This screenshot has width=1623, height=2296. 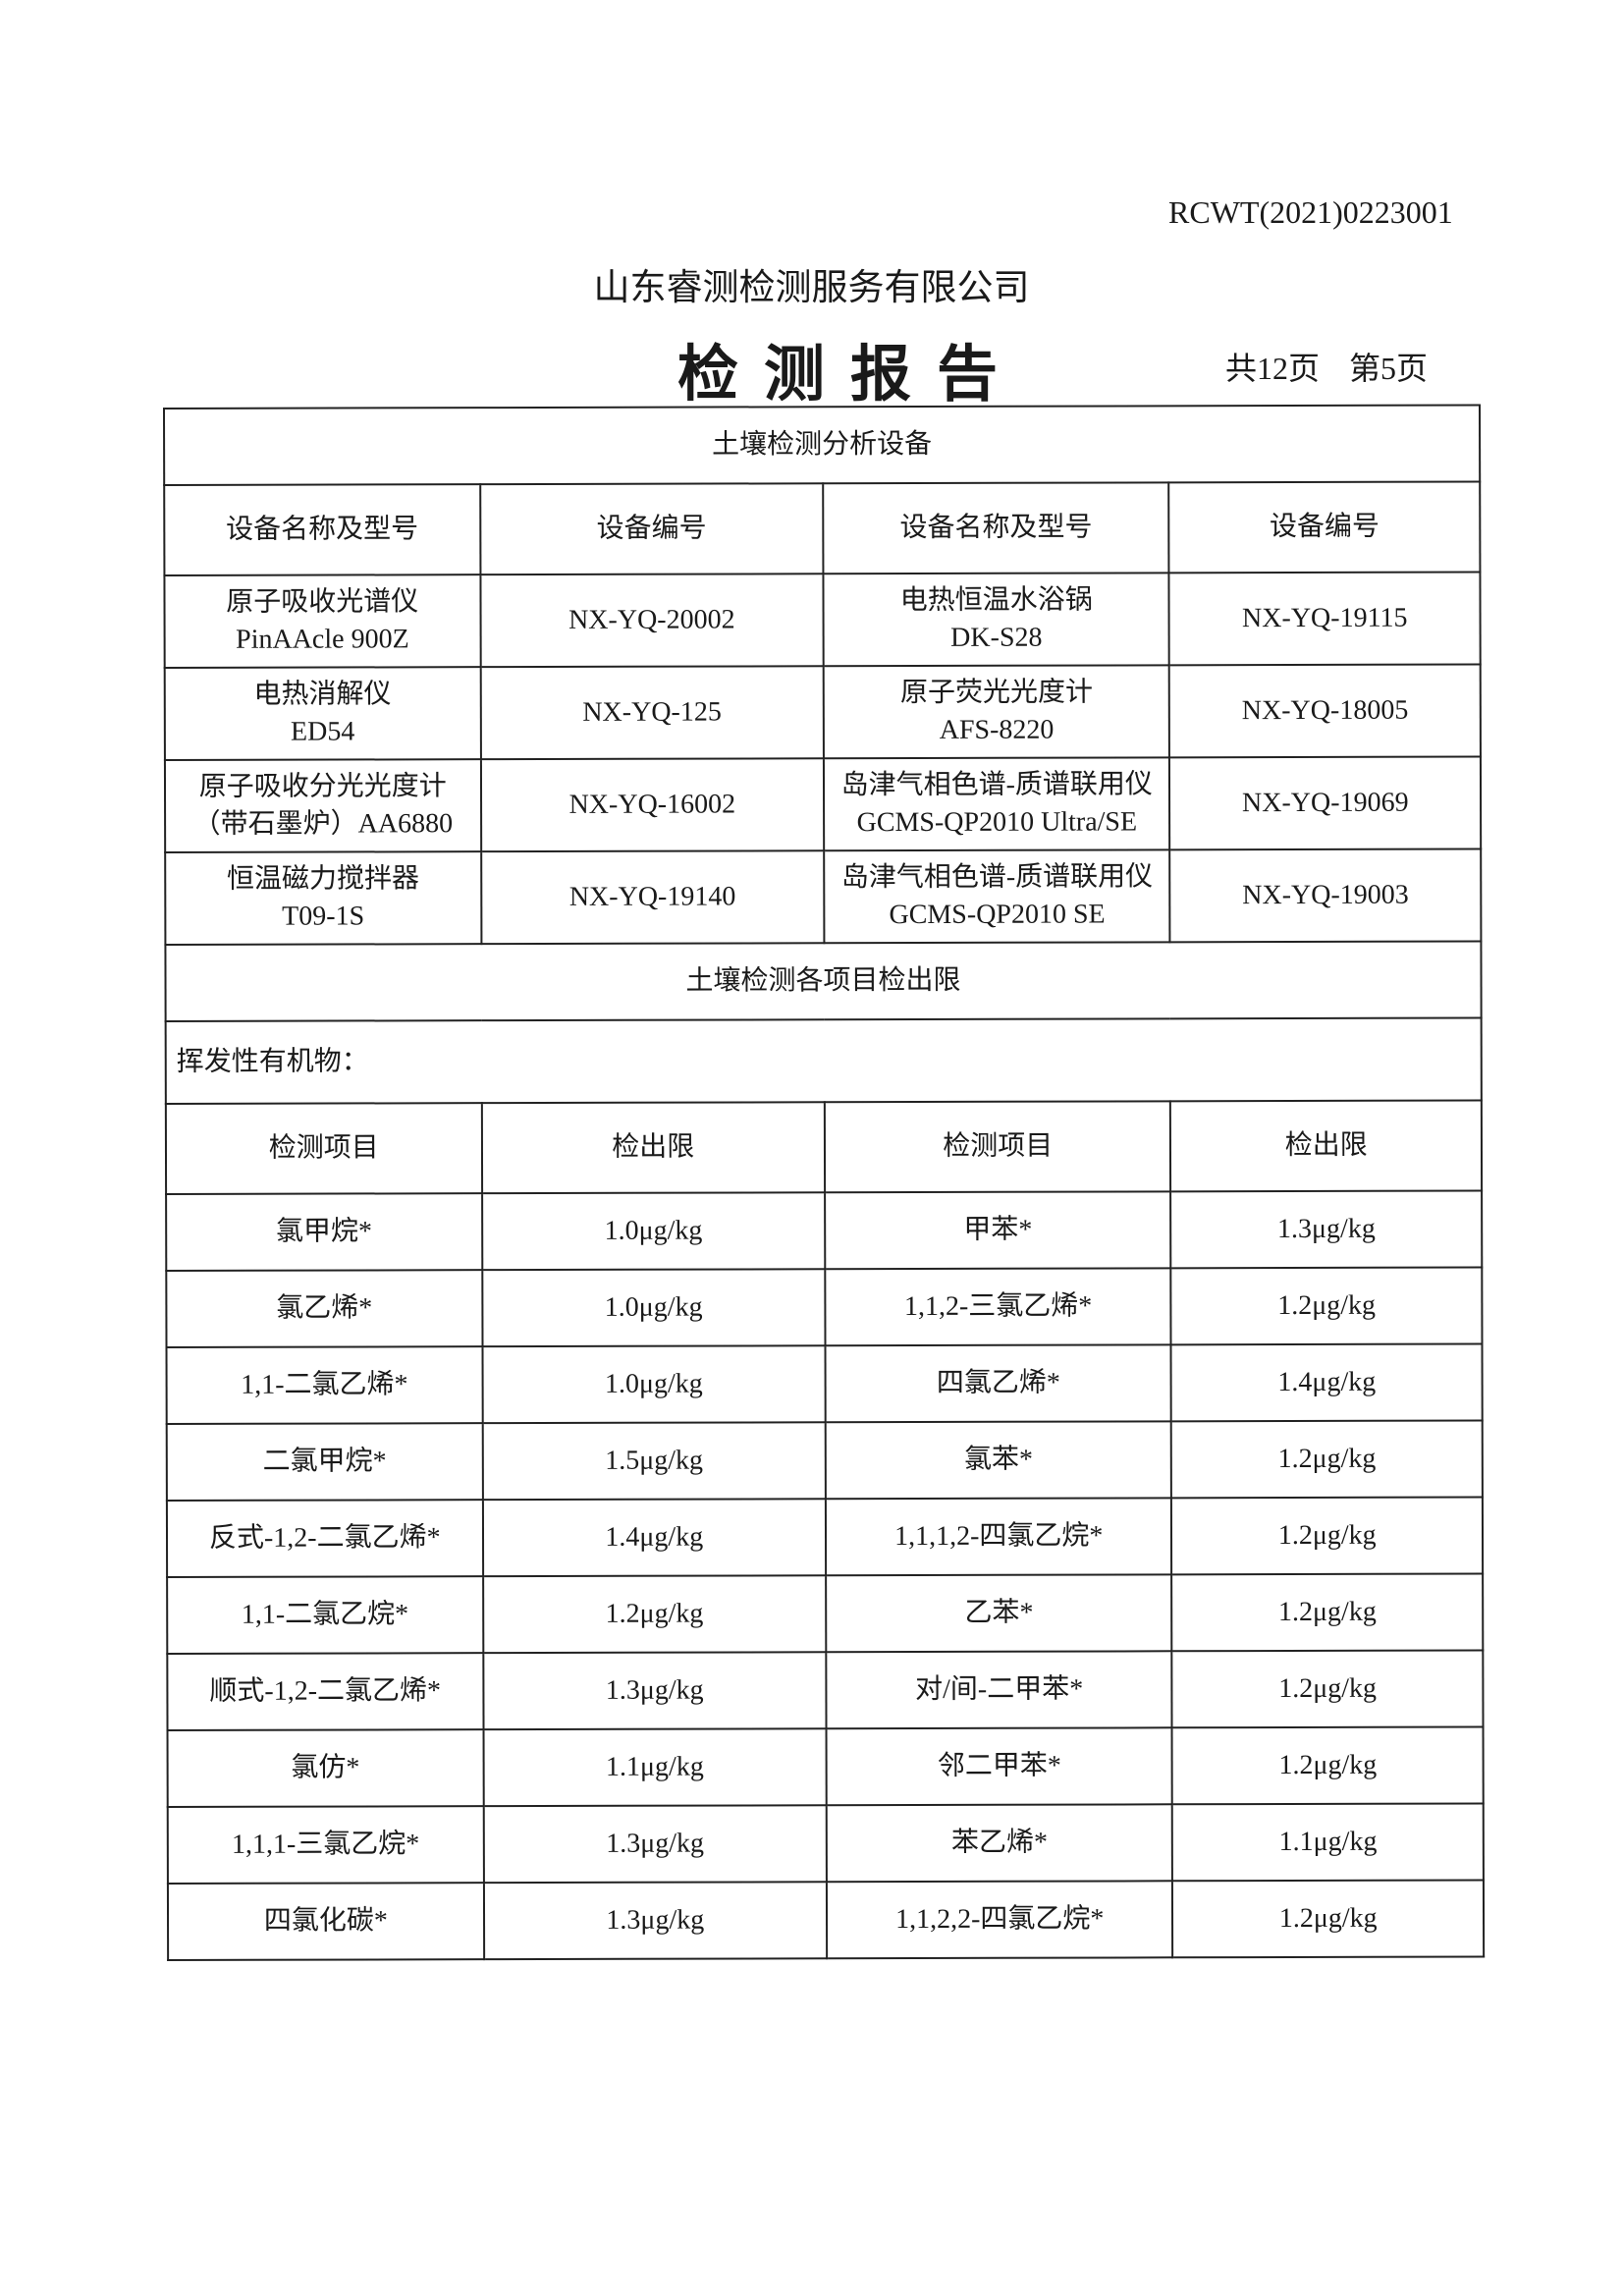 I want to click on test-item: 苯乙烯*, so click(x=999, y=1843).